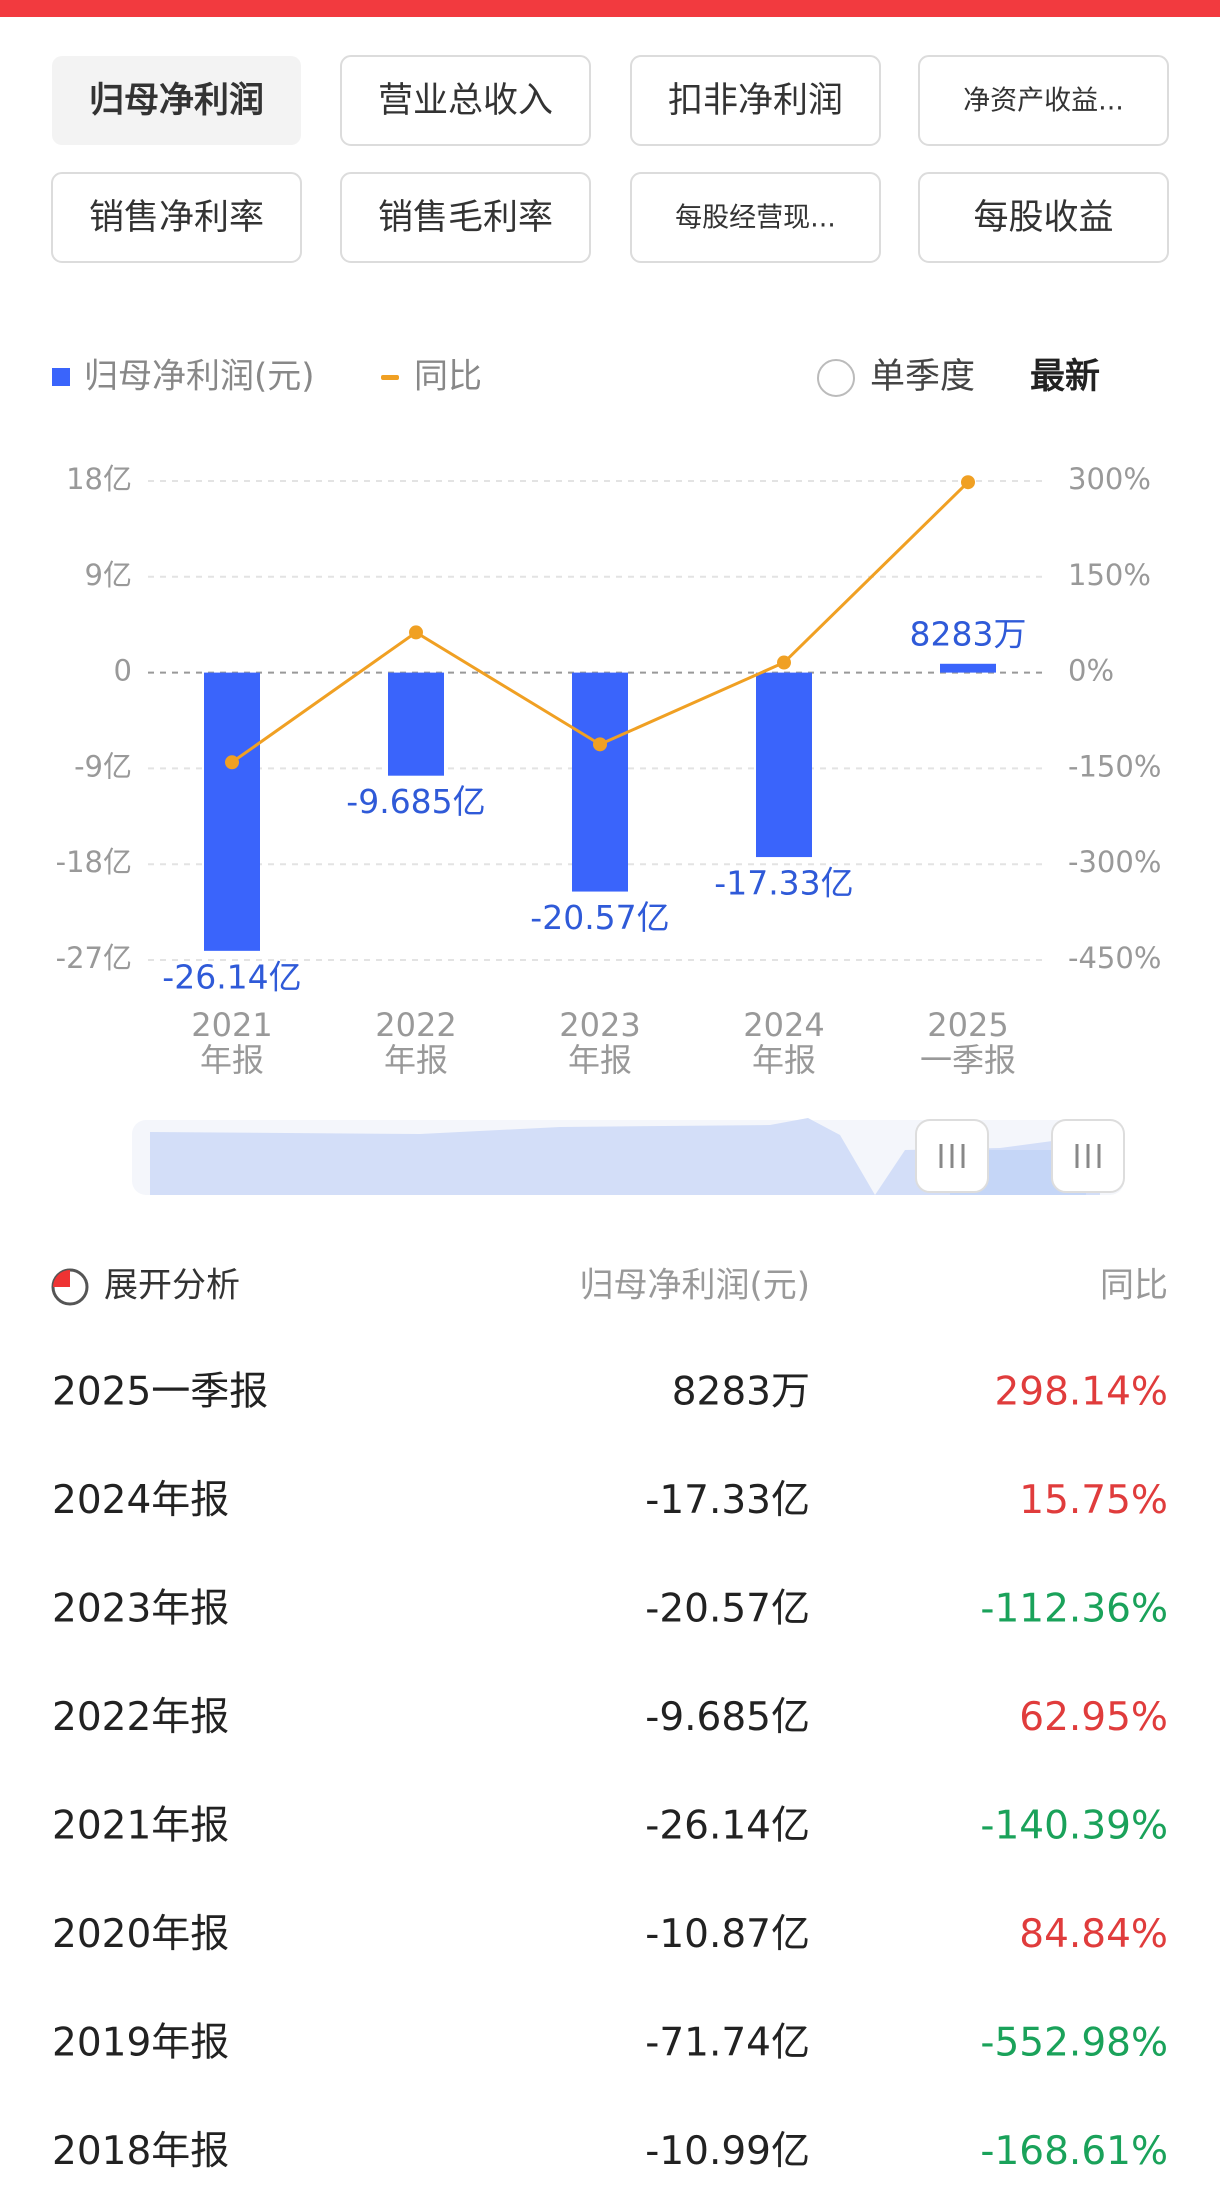 The width and height of the screenshot is (1220, 2207). Describe the element at coordinates (727, 1826) in the screenshot. I see `table-cell: -26.14亿` at that location.